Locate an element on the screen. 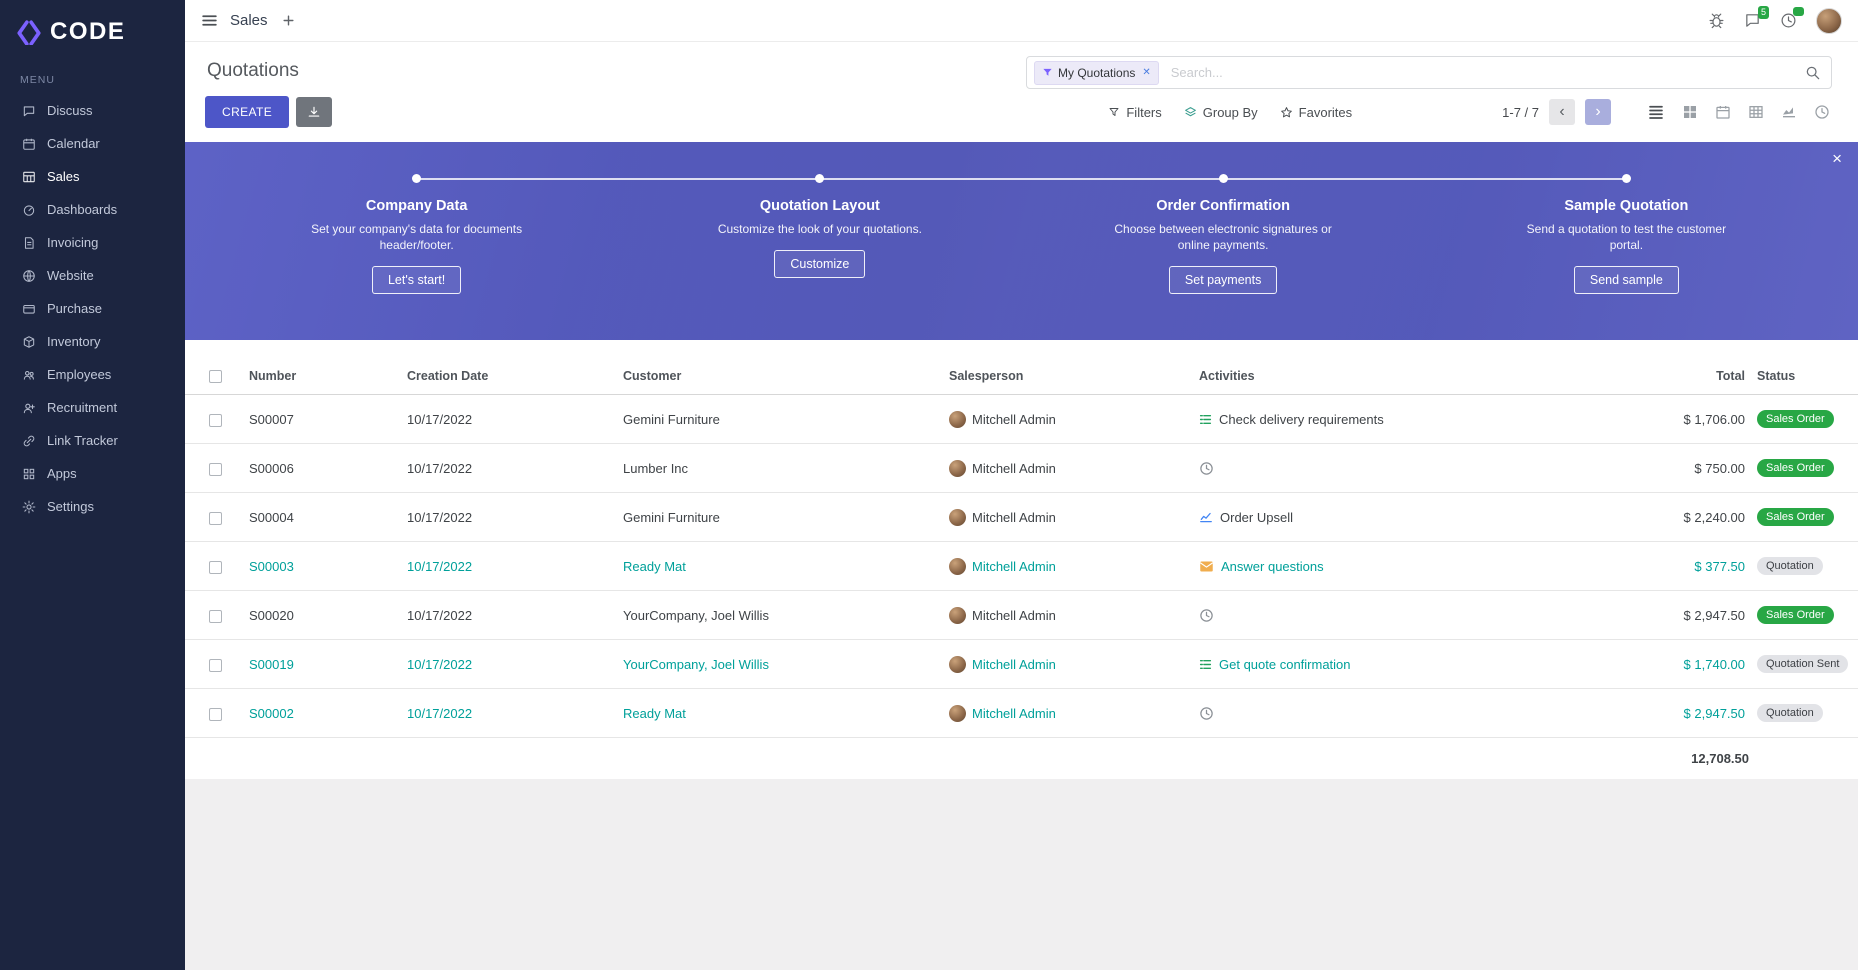 The width and height of the screenshot is (1858, 970). chat-icon: 5 is located at coordinates (1756, 17).